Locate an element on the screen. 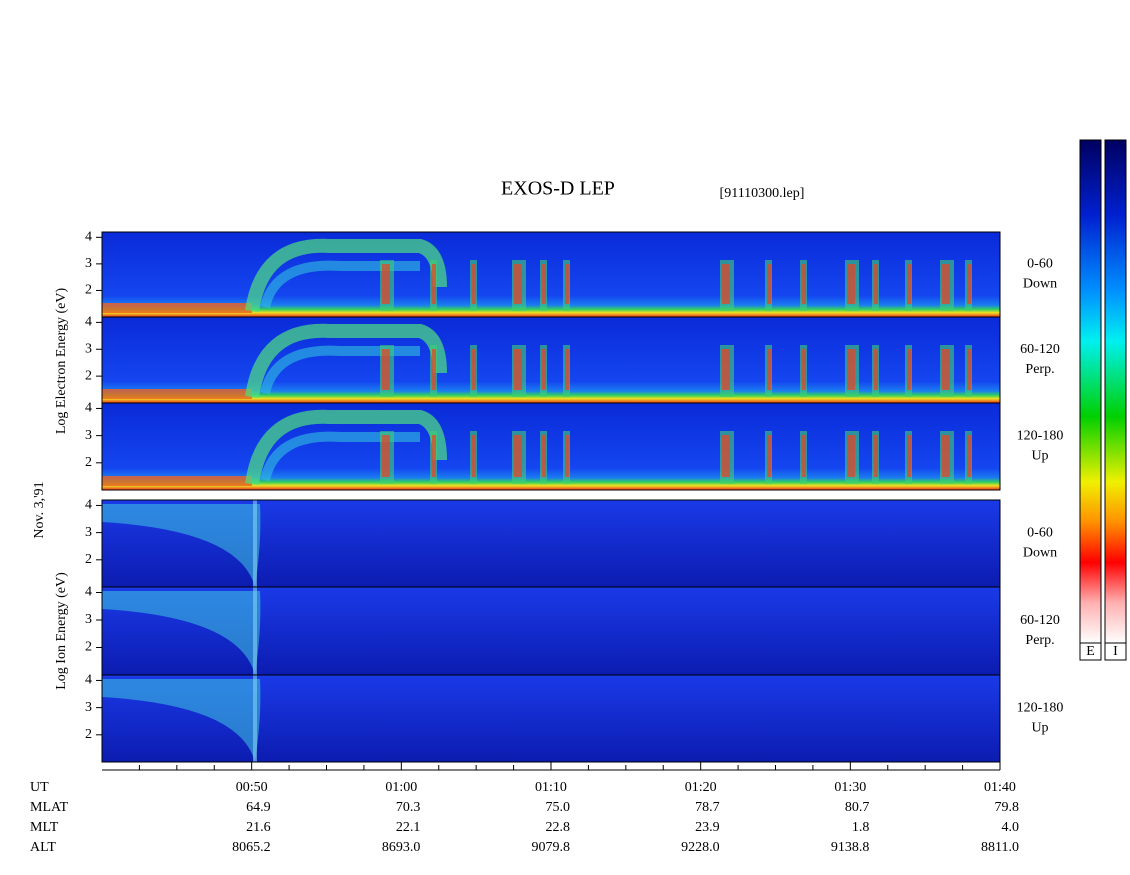  ephemeris-value: 9138.8 is located at coordinates (850, 847).